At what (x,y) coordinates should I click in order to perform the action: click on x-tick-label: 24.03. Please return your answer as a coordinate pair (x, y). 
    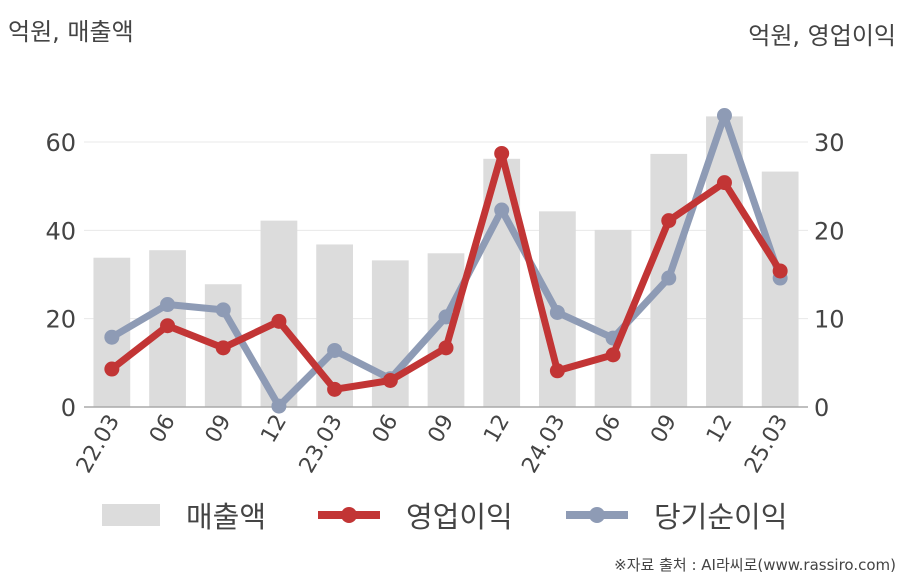
    Looking at the image, I should click on (543, 444).